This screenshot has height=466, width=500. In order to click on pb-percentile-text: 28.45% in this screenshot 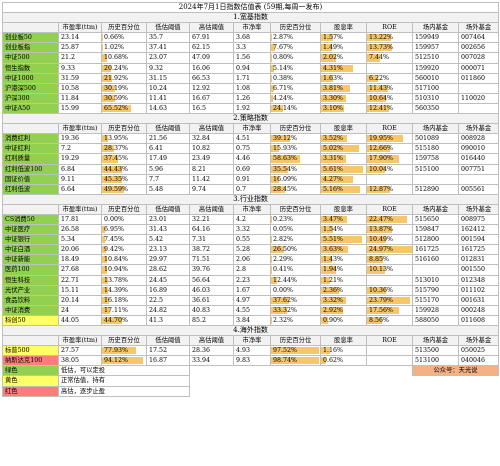, I will do `click(285, 189)`.